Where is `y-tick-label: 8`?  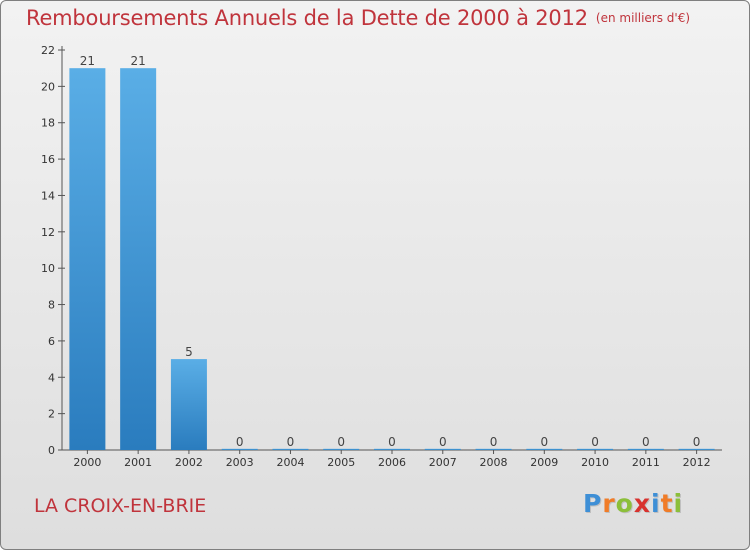
y-tick-label: 8 is located at coordinates (51, 305).